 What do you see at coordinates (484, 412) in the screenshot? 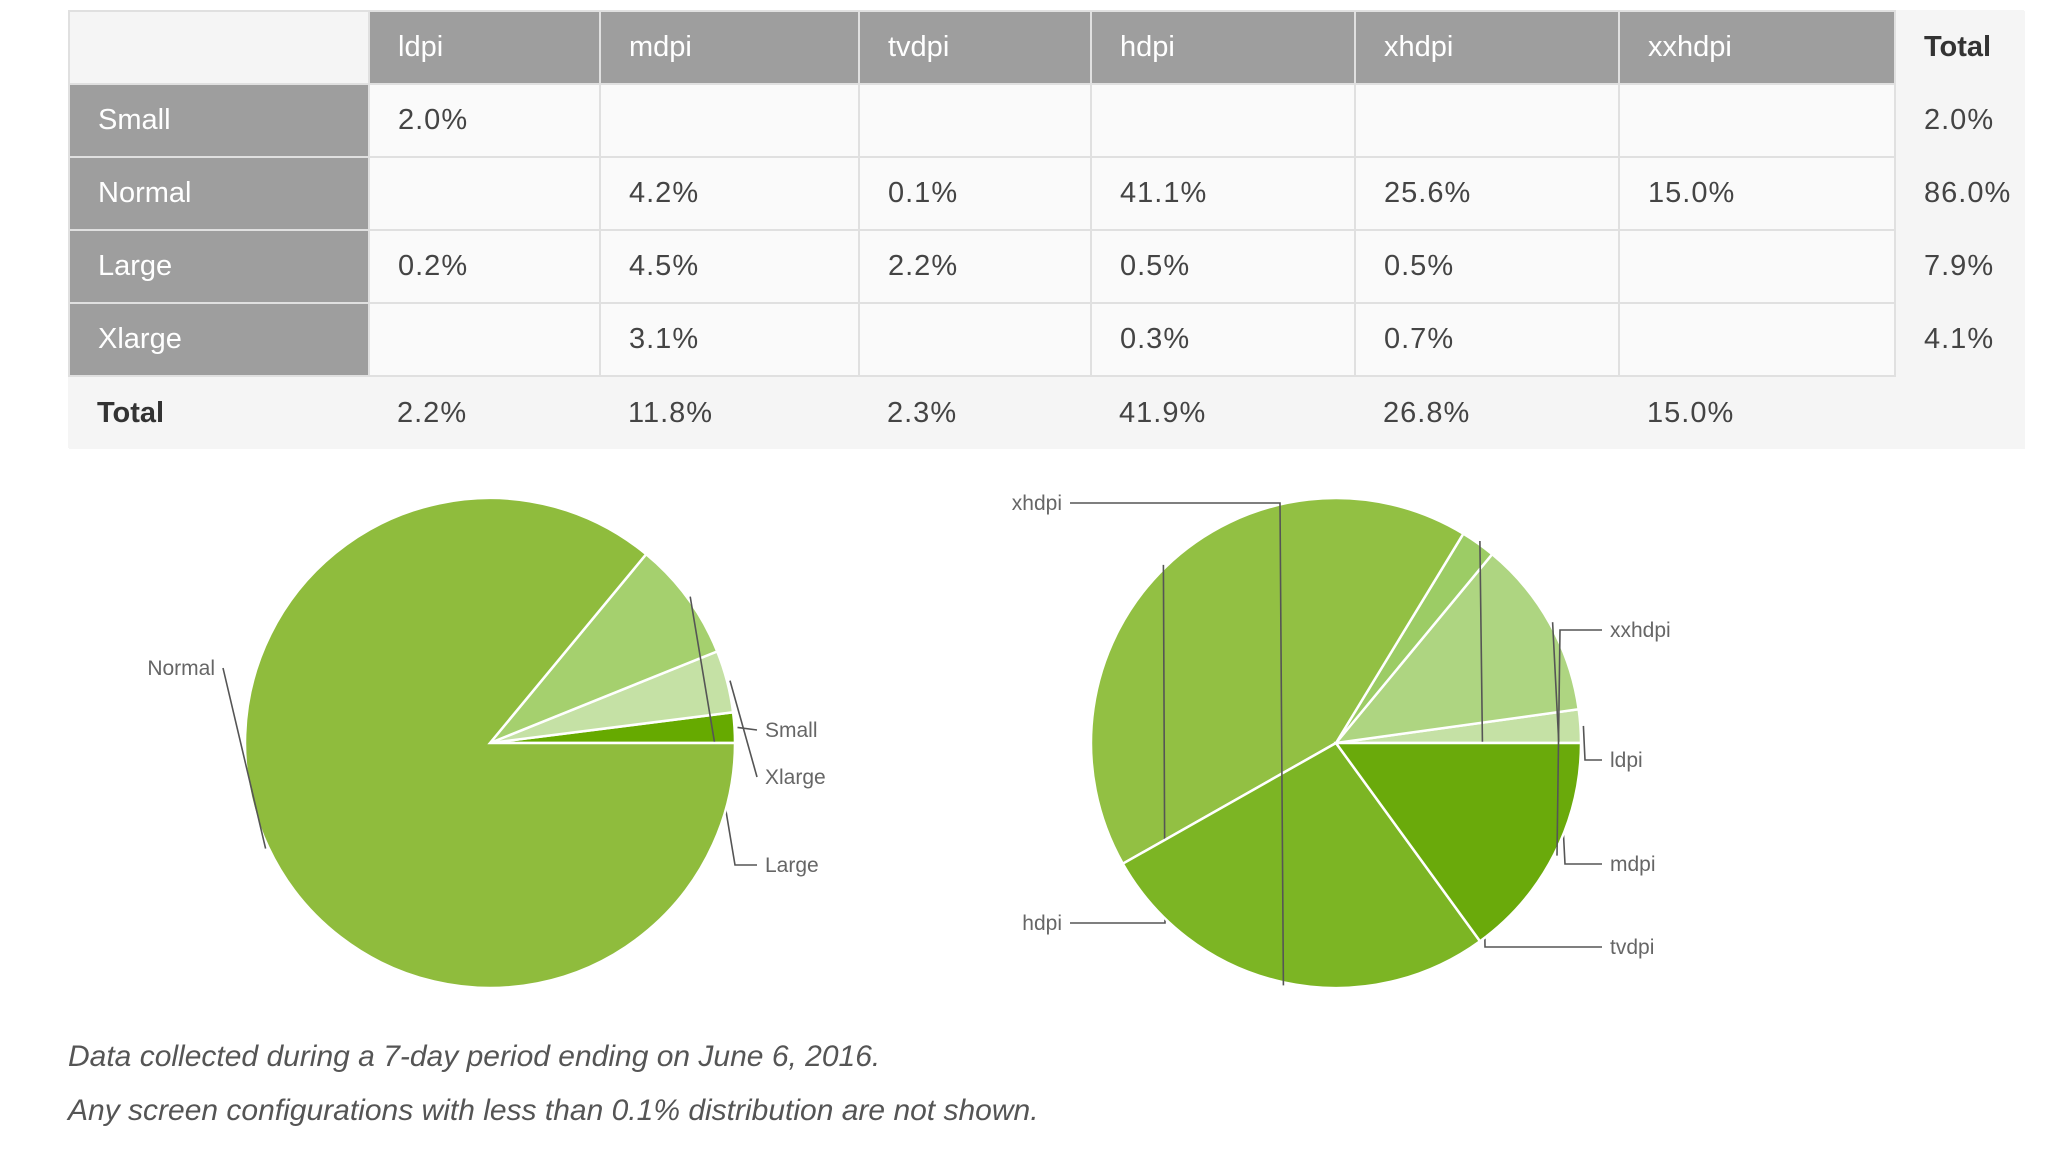
I see `column-total-cell: 2.2%` at bounding box center [484, 412].